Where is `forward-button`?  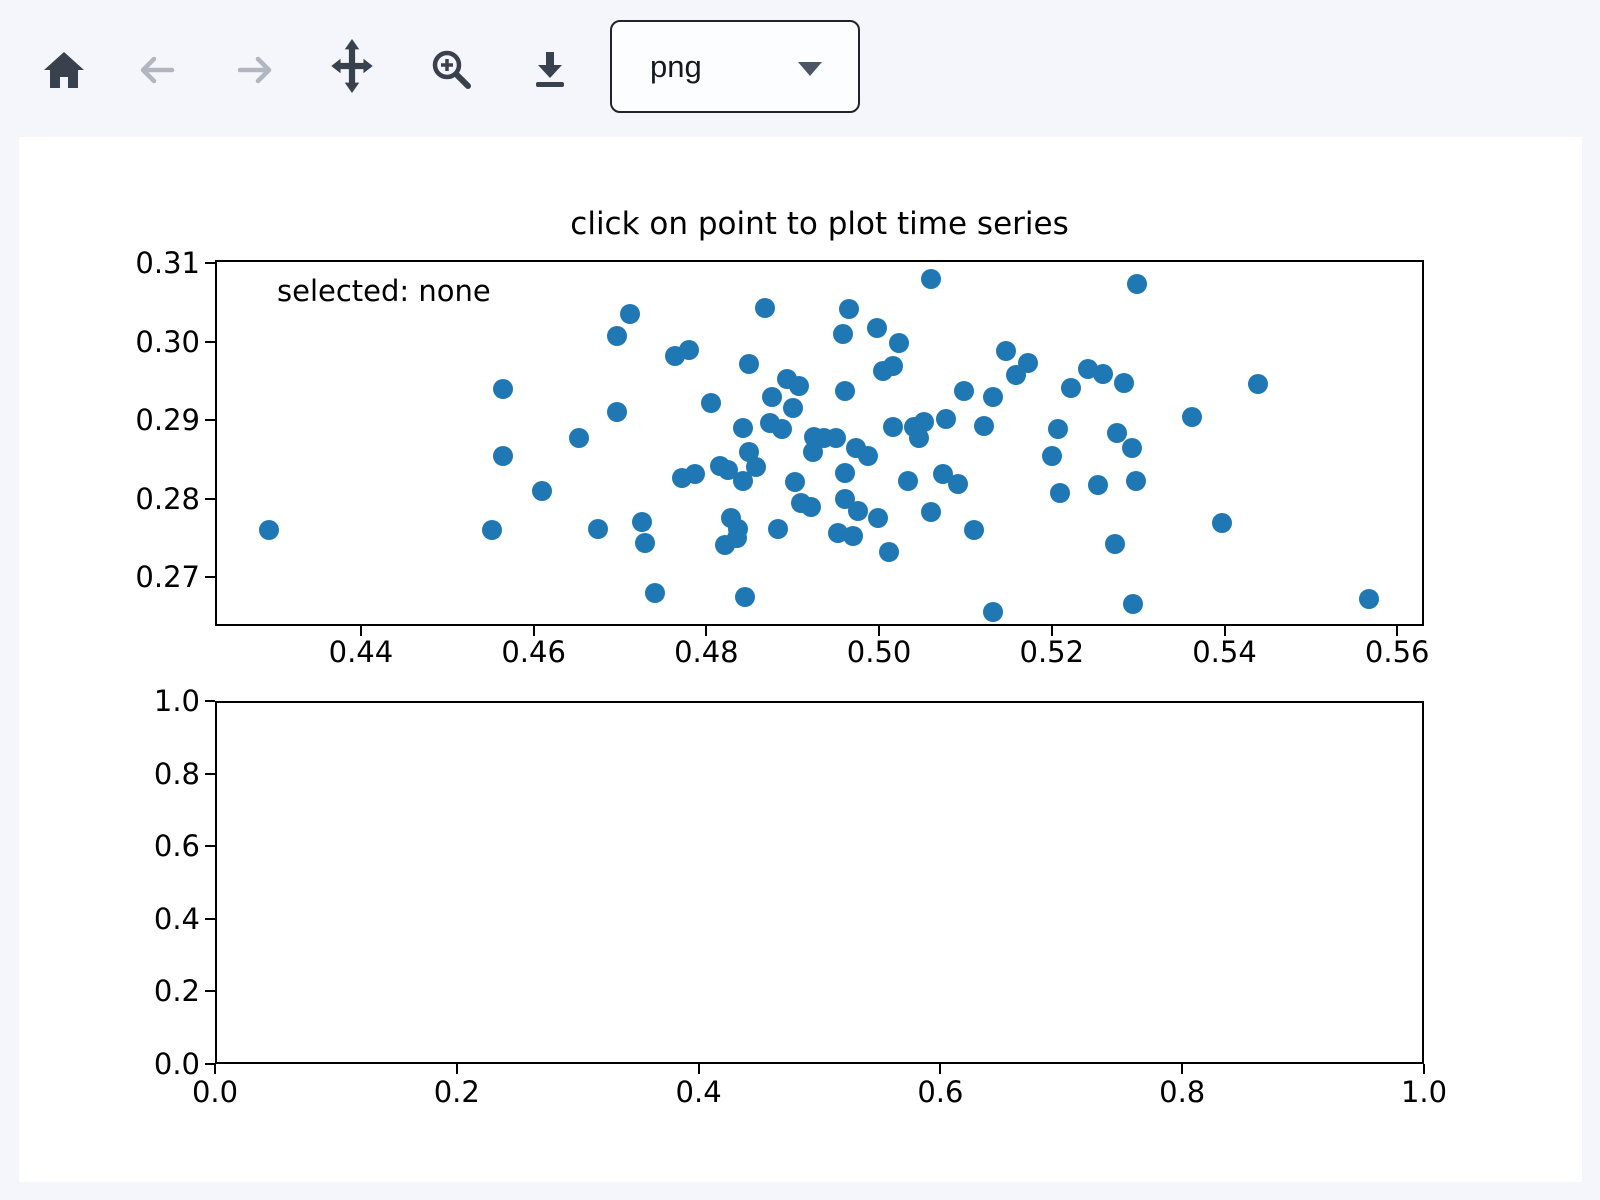
forward-button is located at coordinates (254, 70).